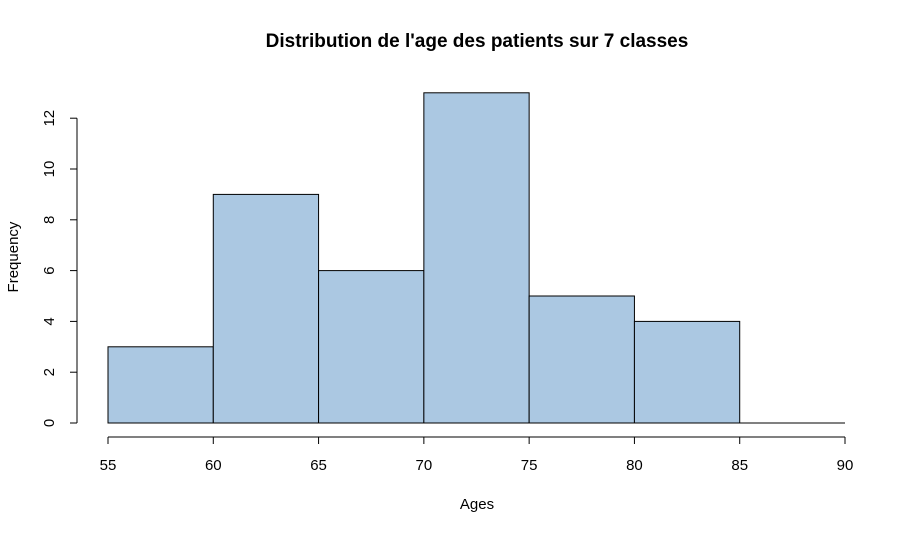 The height and width of the screenshot is (534, 916). I want to click on y-tick-label: 12, so click(49, 118).